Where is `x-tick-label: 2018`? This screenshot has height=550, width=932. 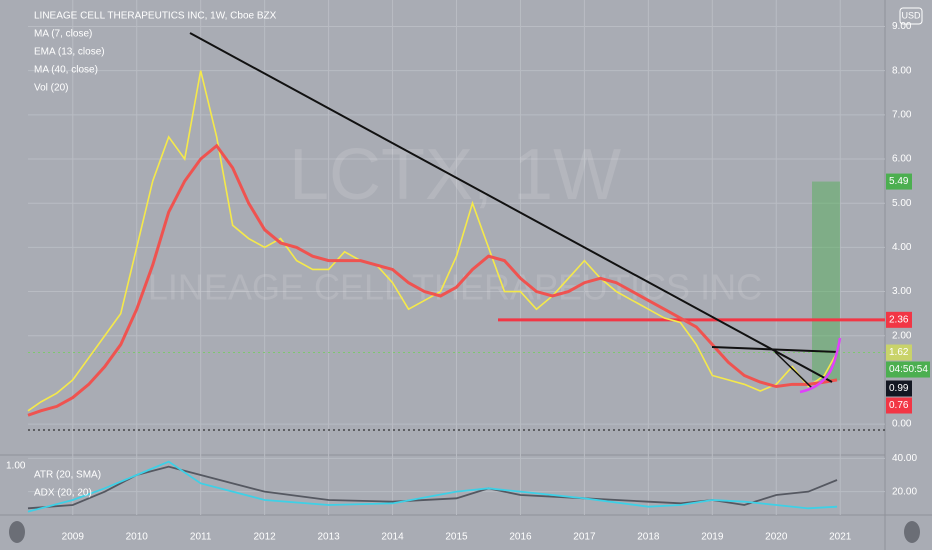 x-tick-label: 2018 is located at coordinates (648, 537).